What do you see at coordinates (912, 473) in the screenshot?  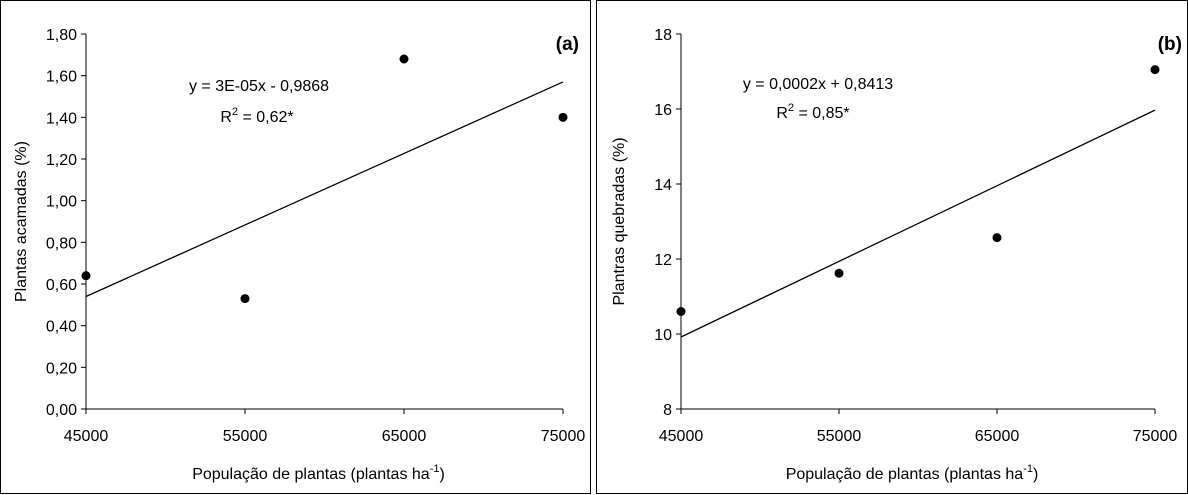 I see `chart-b-x-axis-title: População de plantas (plantas ha-1)` at bounding box center [912, 473].